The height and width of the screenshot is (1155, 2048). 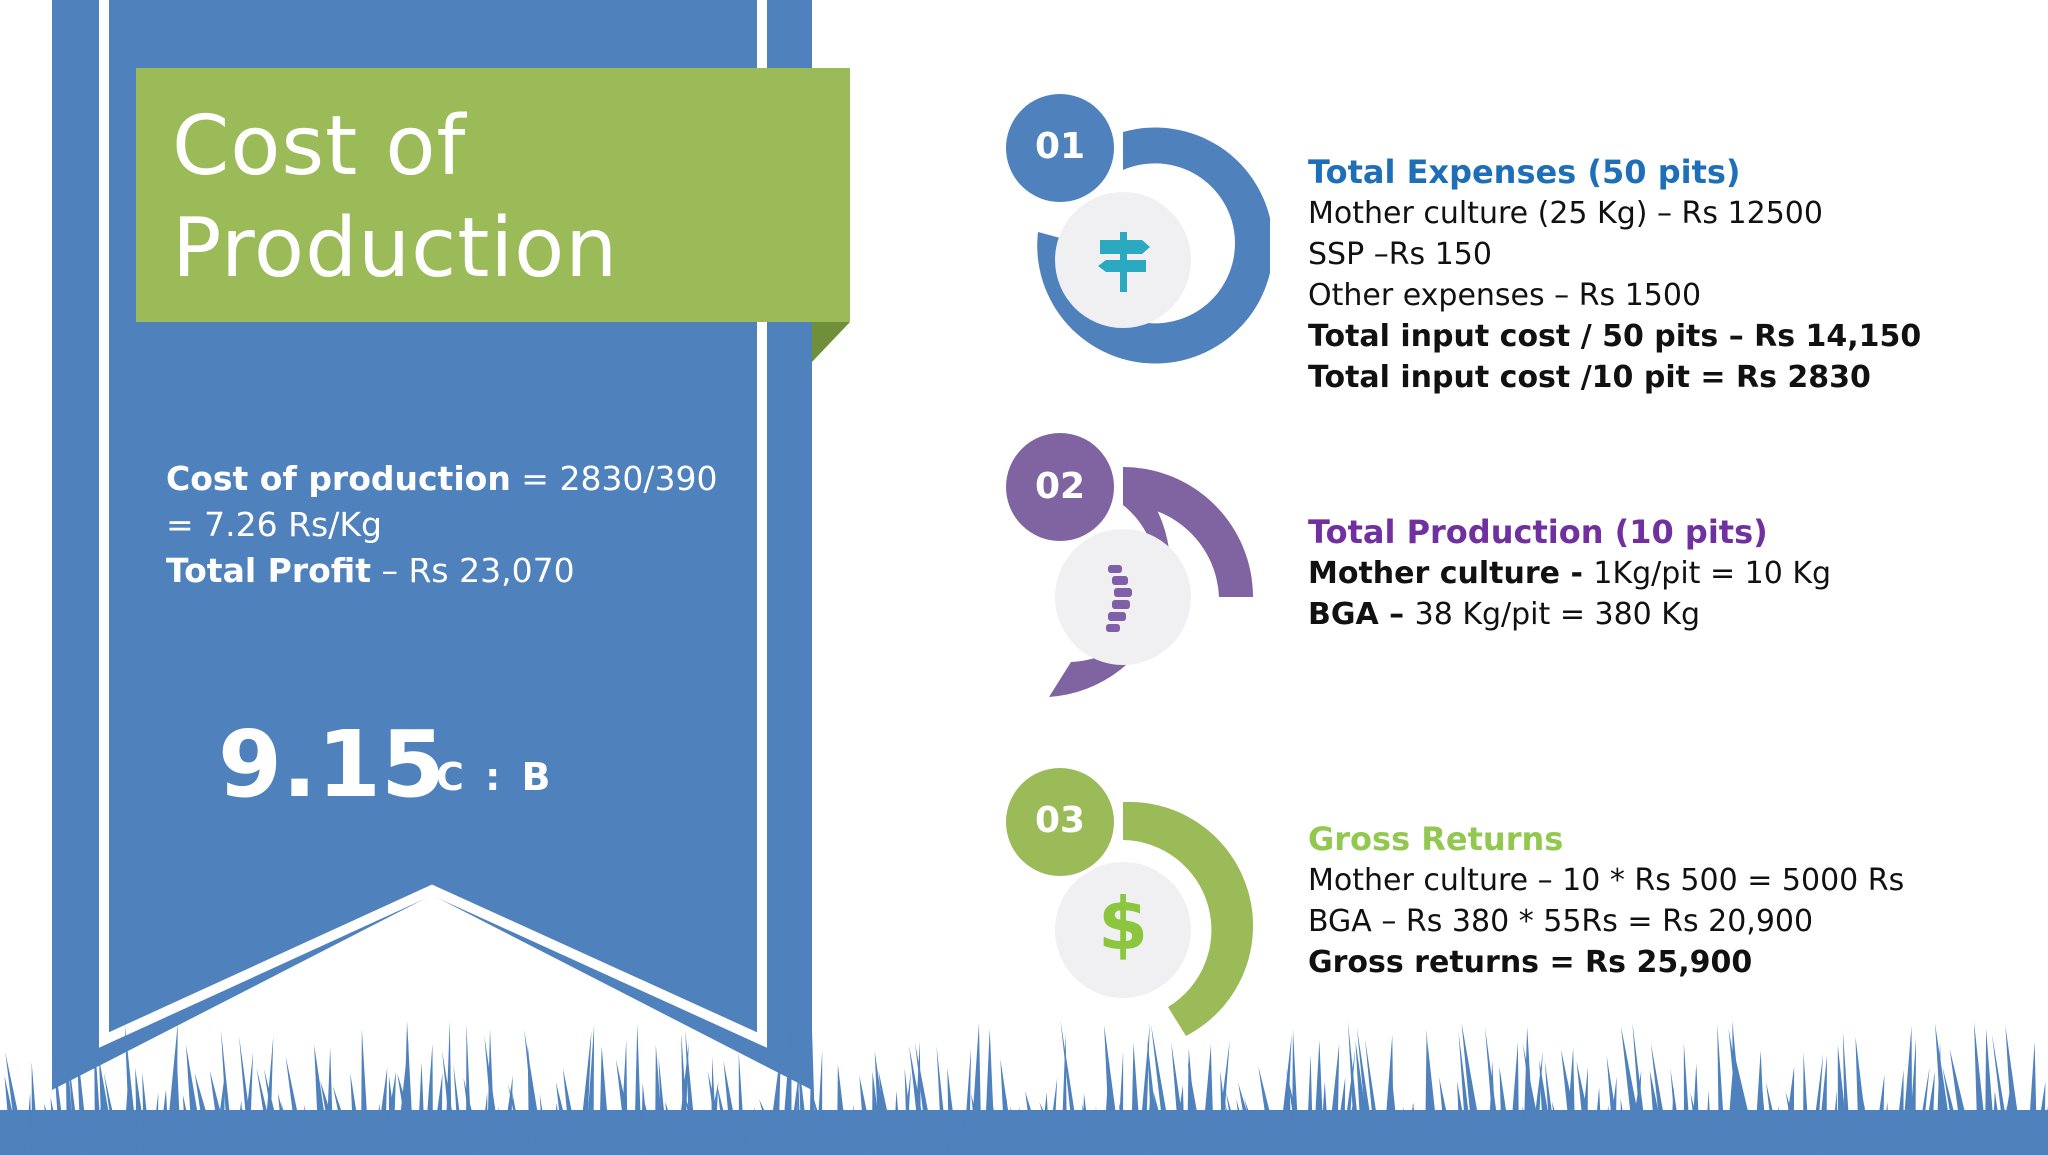 What do you see at coordinates (473, 570) in the screenshot?
I see `total-profit-value: – Rs 23,070` at bounding box center [473, 570].